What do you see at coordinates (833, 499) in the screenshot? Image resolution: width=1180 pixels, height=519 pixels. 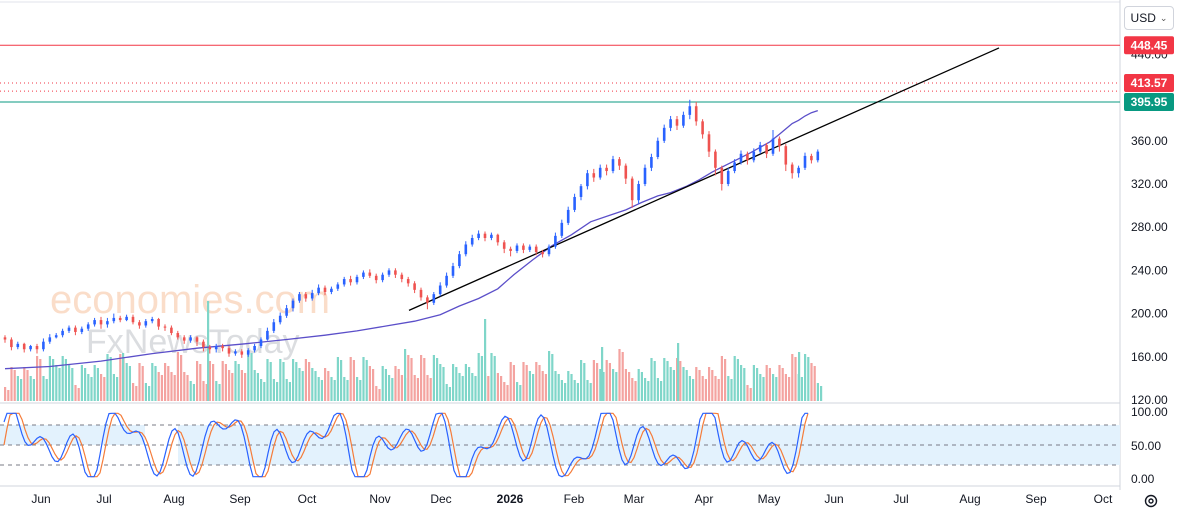 I see `time-tick-label: Jun` at bounding box center [833, 499].